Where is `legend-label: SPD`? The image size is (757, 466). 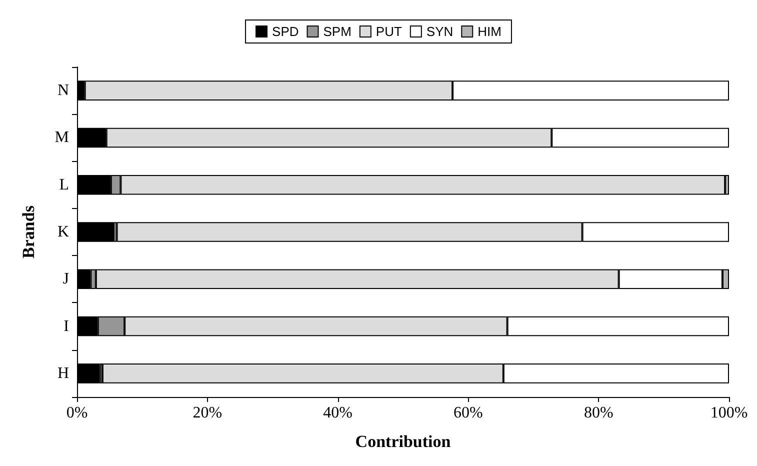 legend-label: SPD is located at coordinates (285, 31).